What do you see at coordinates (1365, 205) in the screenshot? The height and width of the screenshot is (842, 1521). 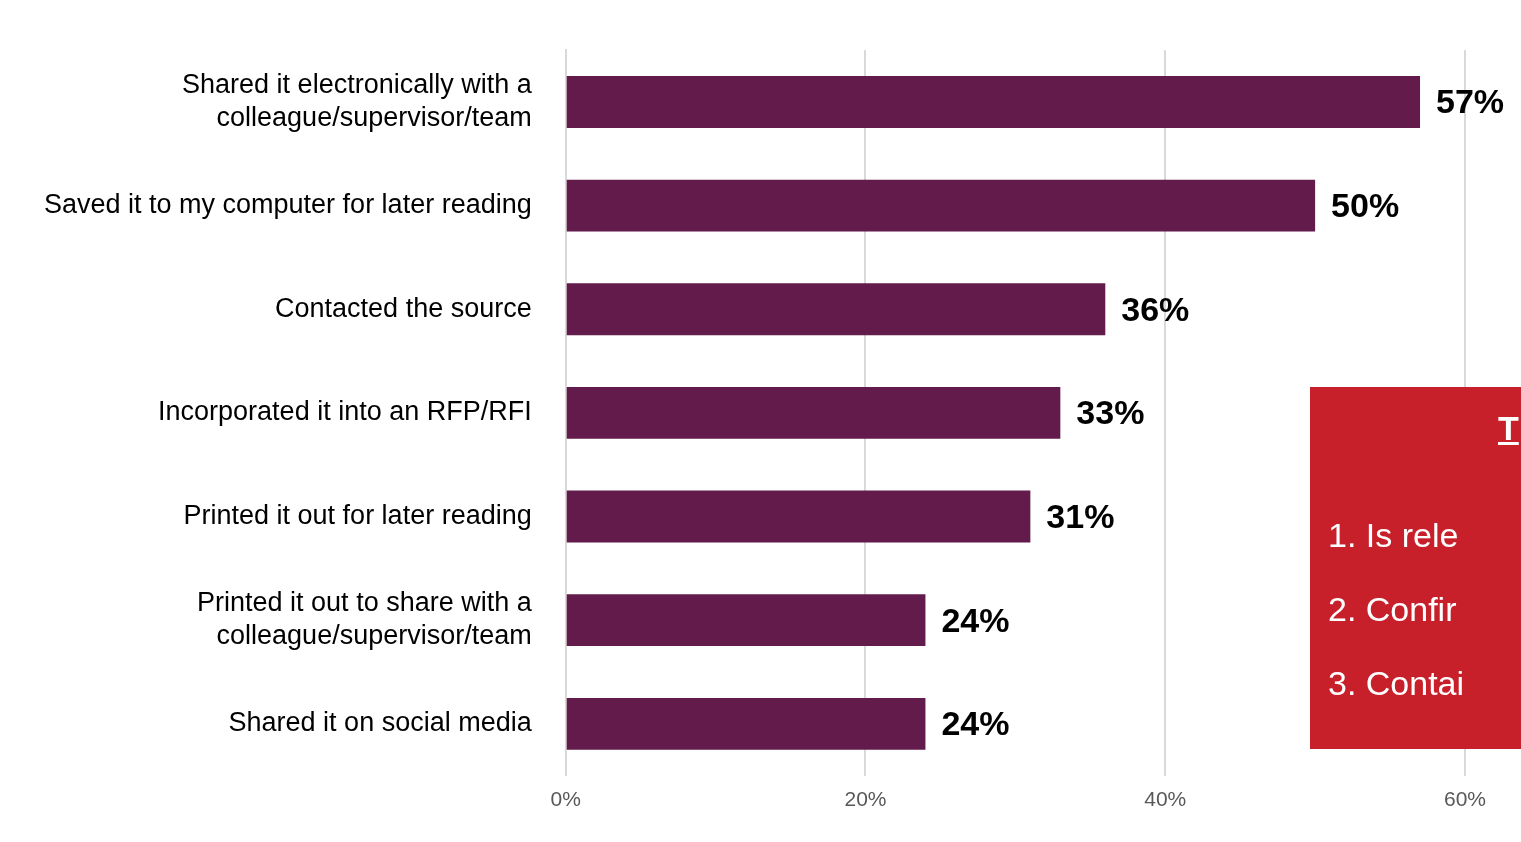 I see `data-label: 50%` at bounding box center [1365, 205].